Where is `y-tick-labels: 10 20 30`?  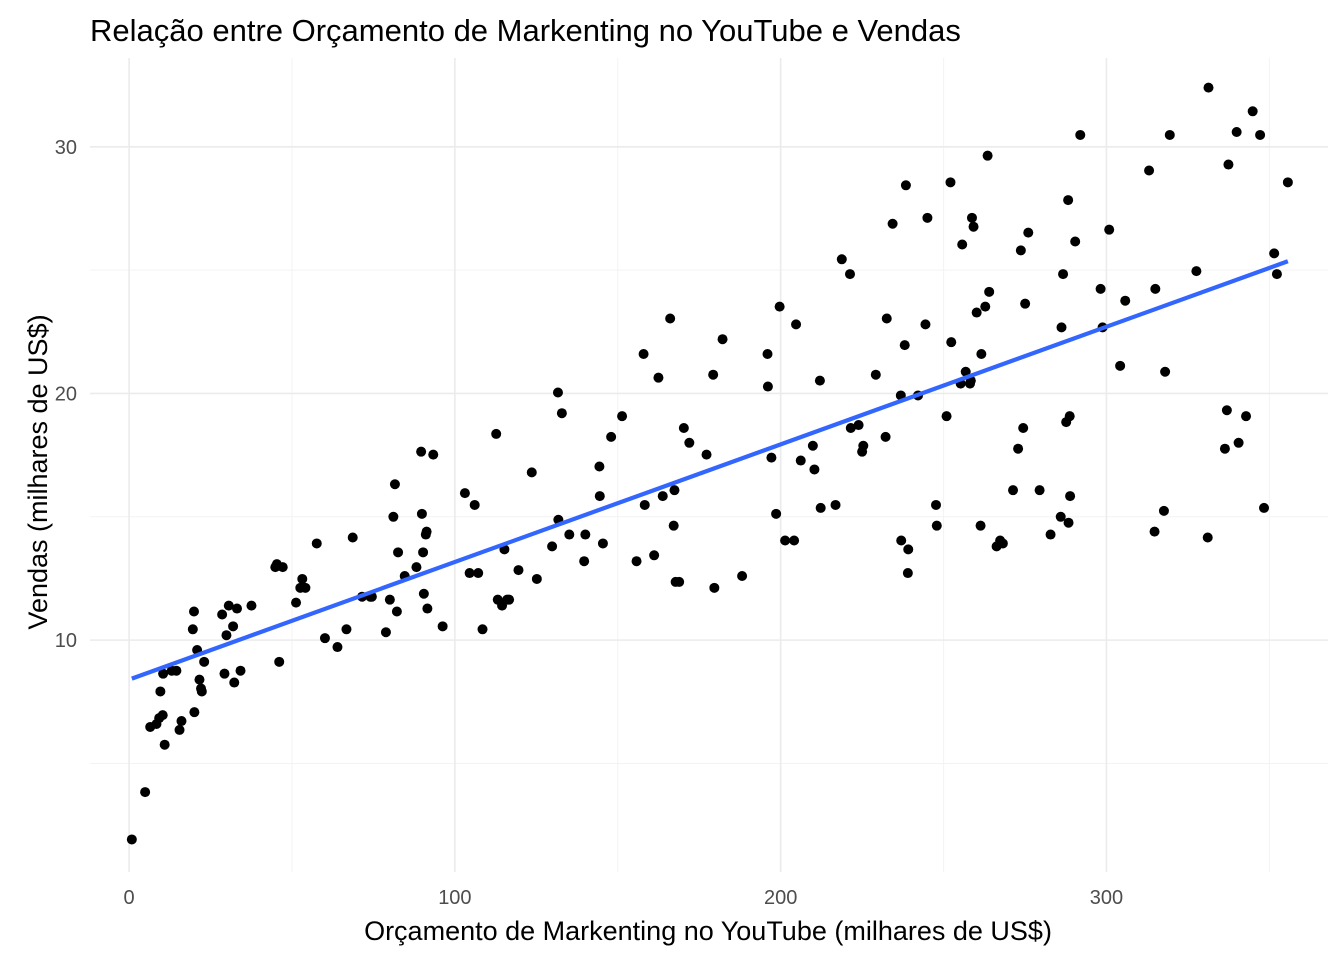
y-tick-labels: 10 20 30 is located at coordinates (66, 394).